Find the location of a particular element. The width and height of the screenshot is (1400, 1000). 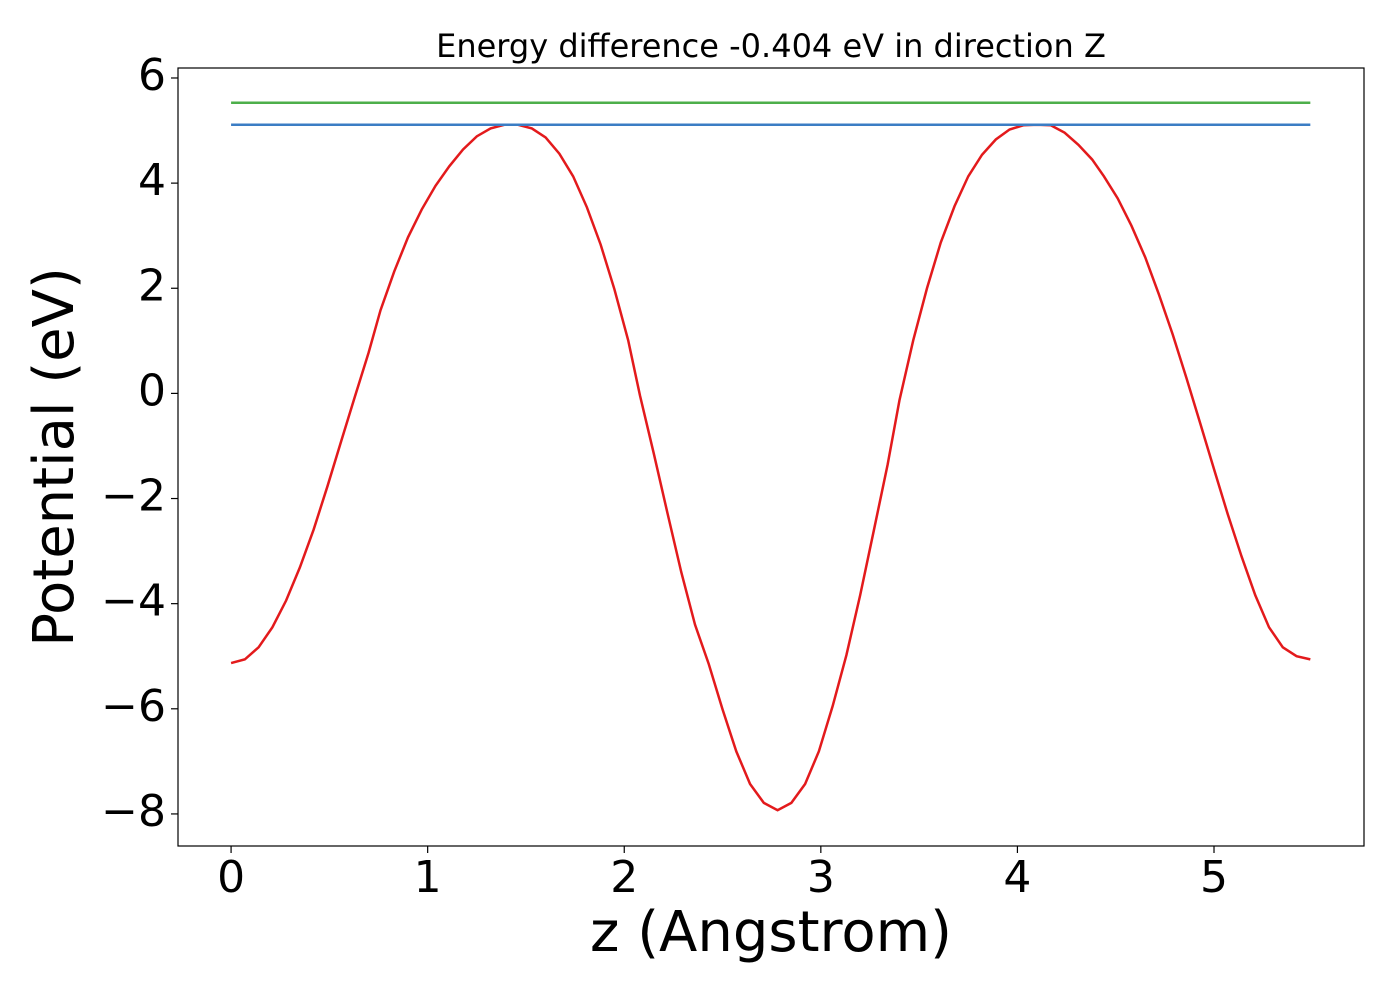

y-tick-label: −8 is located at coordinates (133, 811).